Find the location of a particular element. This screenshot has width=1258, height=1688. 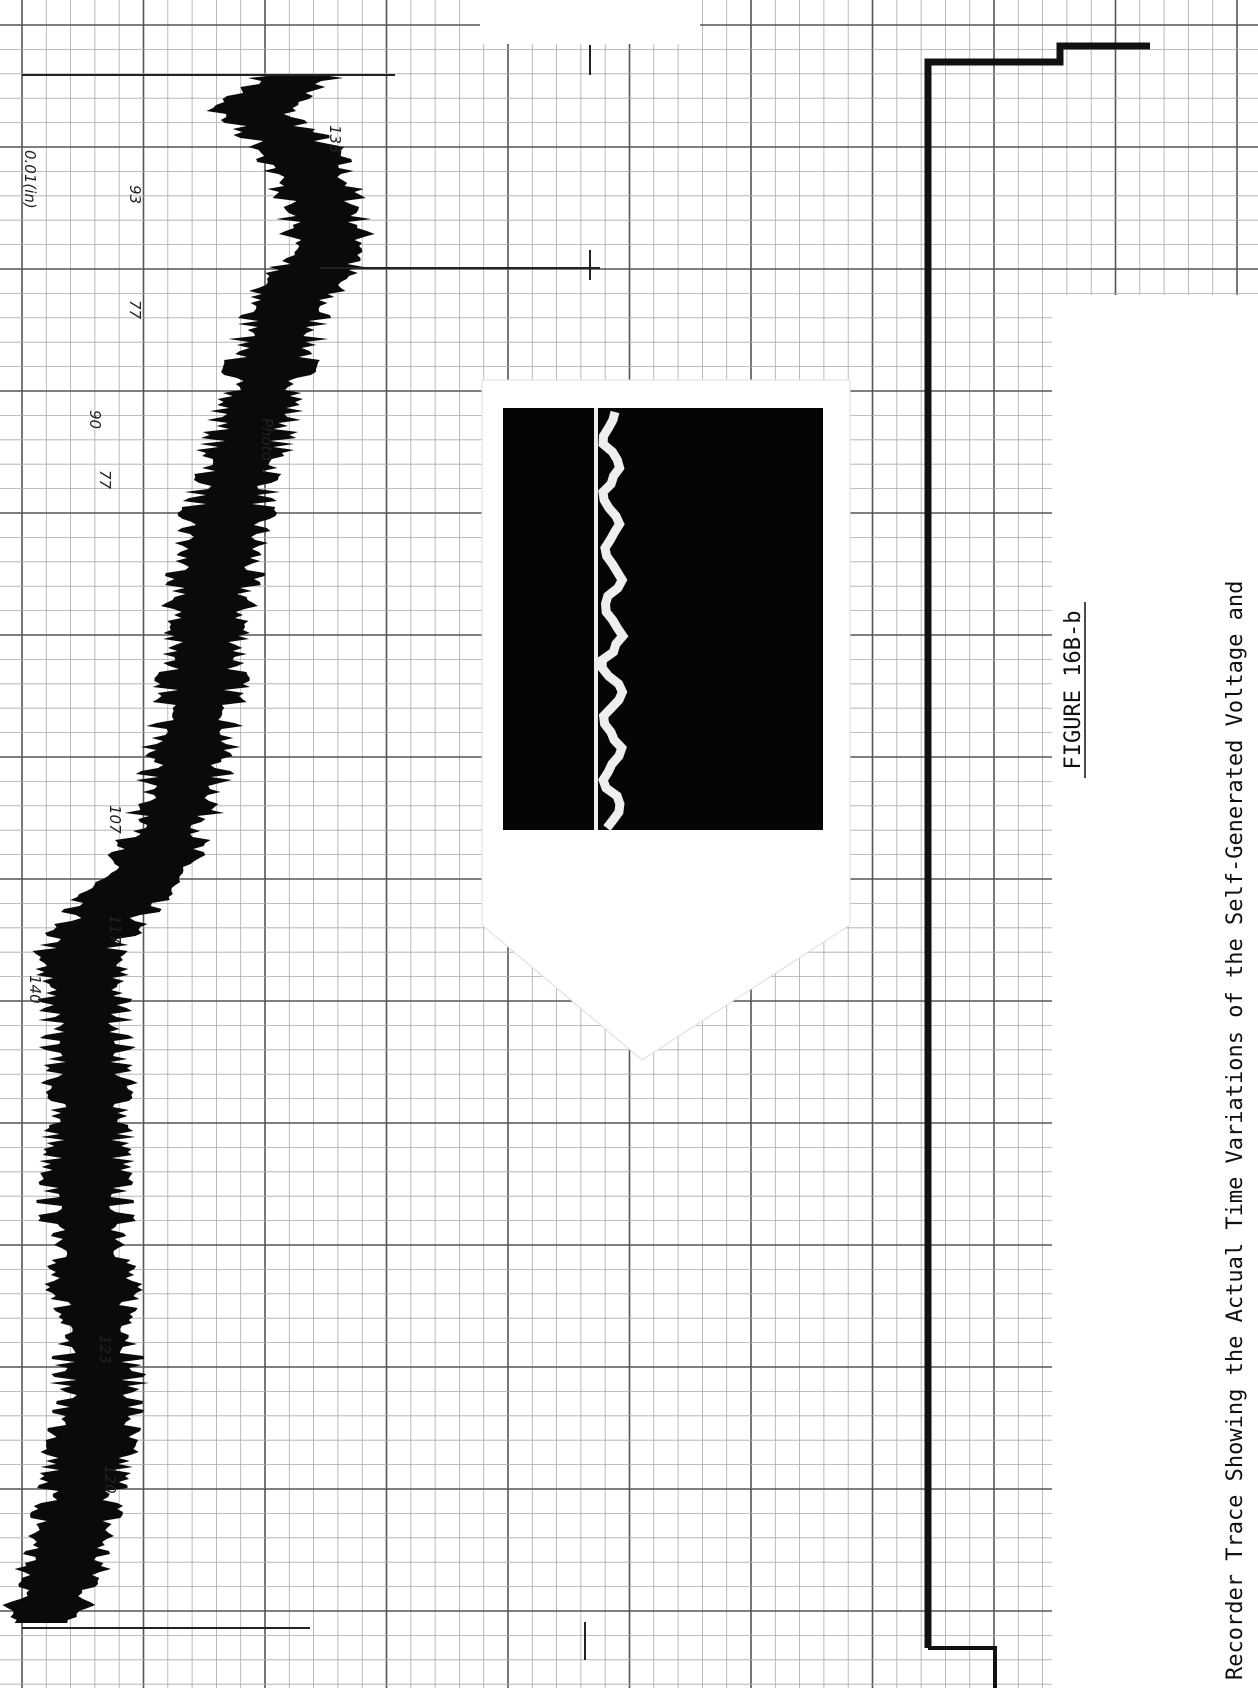

handwritten-note: 0.01(in) is located at coordinates (30, 179).